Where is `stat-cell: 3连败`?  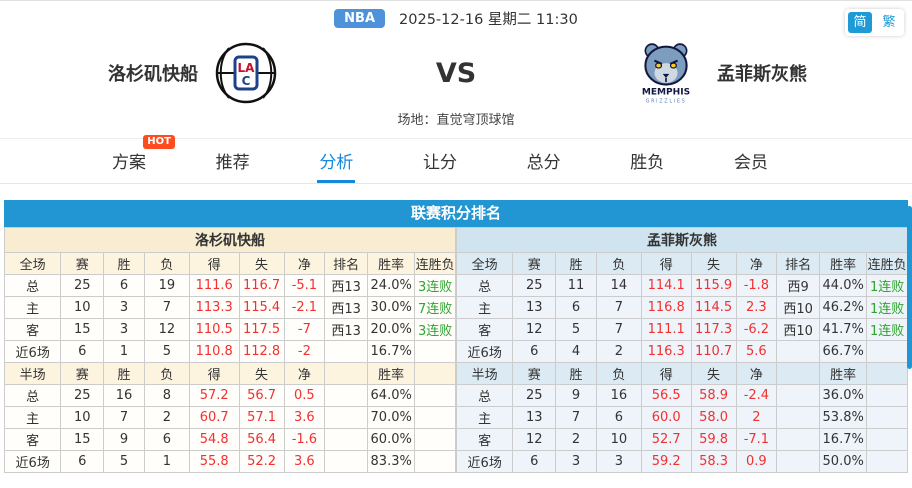
stat-cell: 3连败 is located at coordinates (435, 285).